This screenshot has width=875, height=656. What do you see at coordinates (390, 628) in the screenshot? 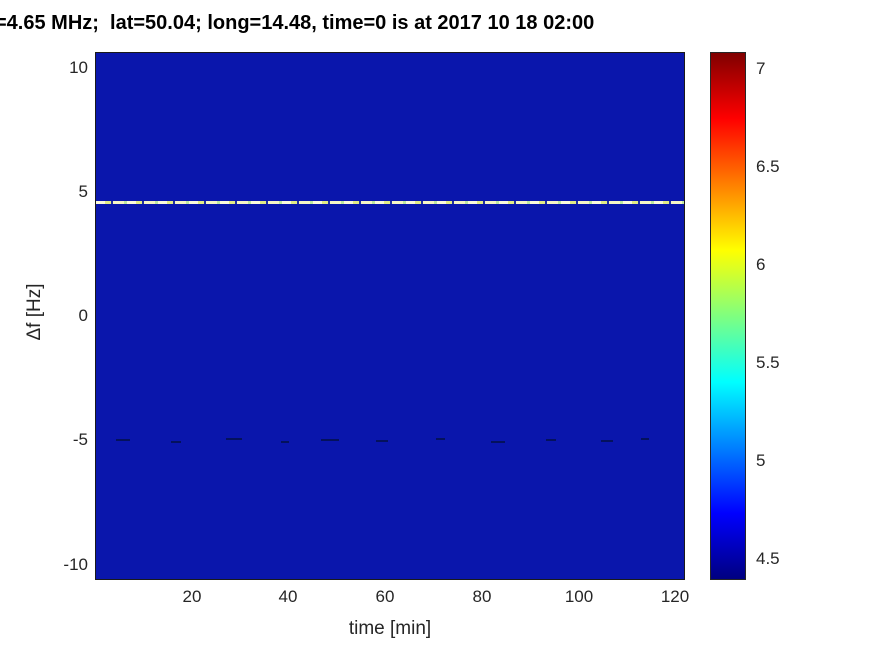
I see `x-axis-label: time [min]` at bounding box center [390, 628].